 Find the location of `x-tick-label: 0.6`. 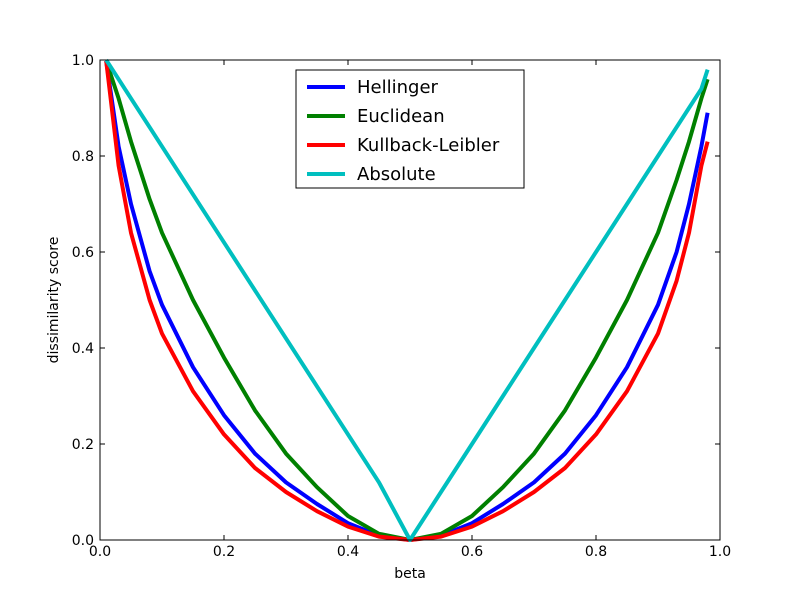

x-tick-label: 0.6 is located at coordinates (472, 552).